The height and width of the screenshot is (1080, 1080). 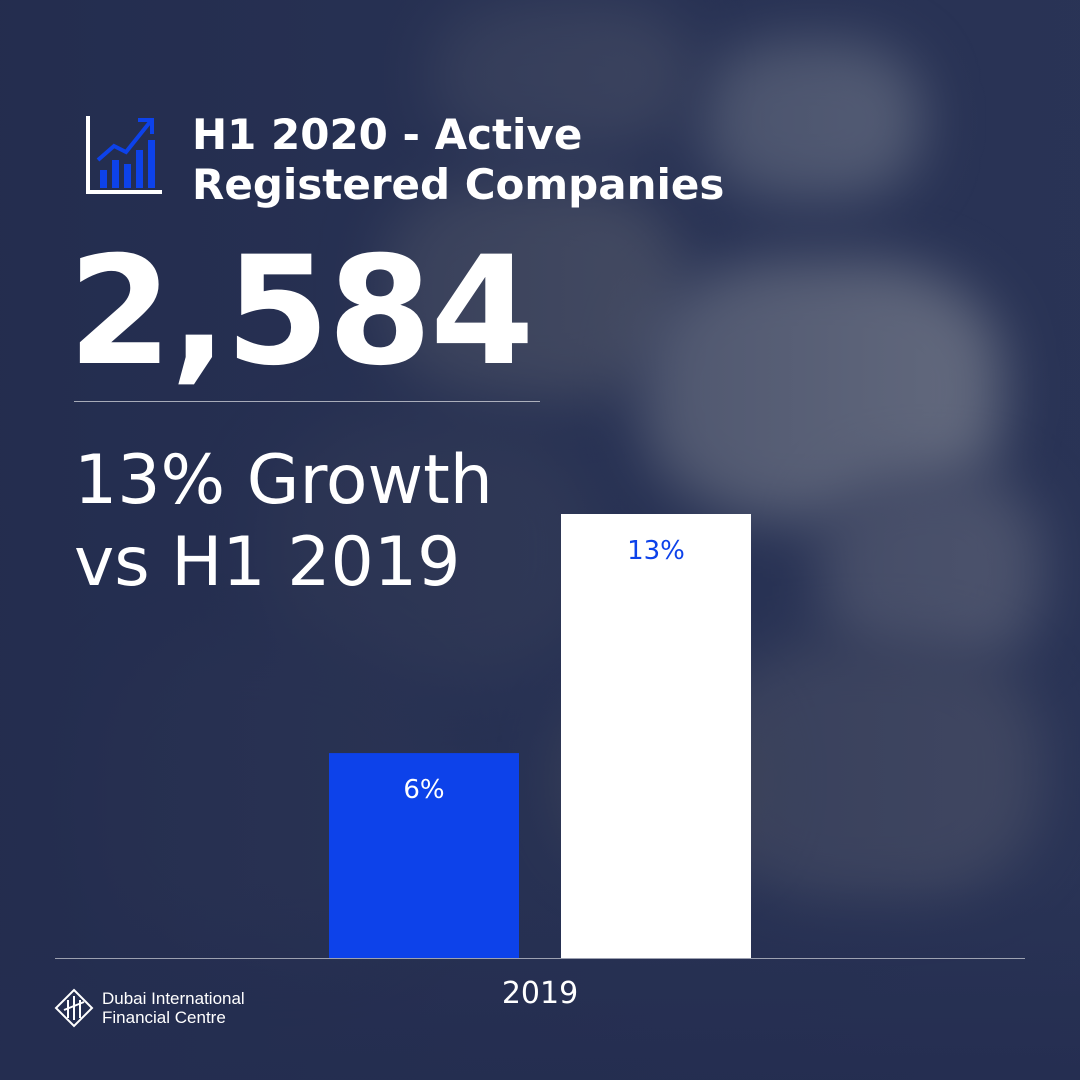 What do you see at coordinates (387, 134) in the screenshot?
I see `page-title-line1: H1 2020 - Active` at bounding box center [387, 134].